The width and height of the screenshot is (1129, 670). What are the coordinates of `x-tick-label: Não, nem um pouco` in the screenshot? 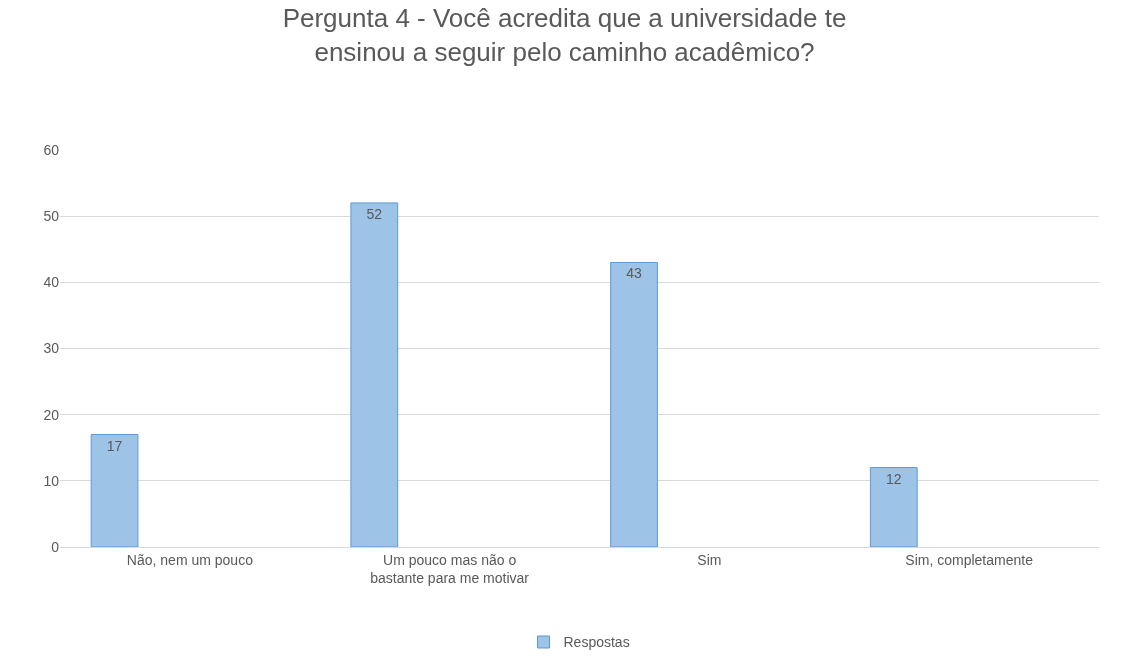 It's located at (190, 559).